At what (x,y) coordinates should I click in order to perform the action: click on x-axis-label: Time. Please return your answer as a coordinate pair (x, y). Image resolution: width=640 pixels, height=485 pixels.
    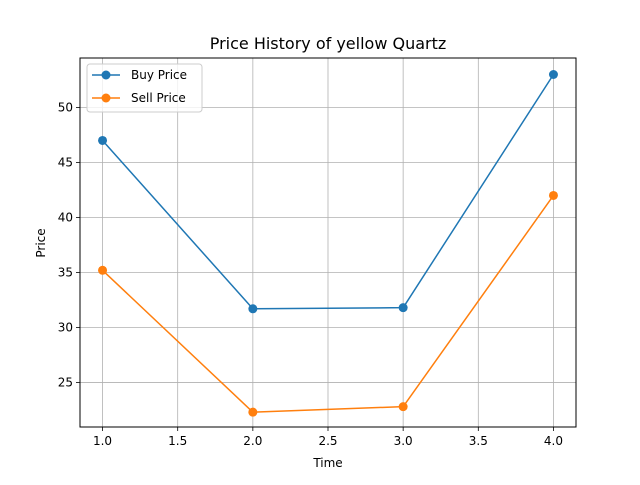
    Looking at the image, I should click on (327, 463).